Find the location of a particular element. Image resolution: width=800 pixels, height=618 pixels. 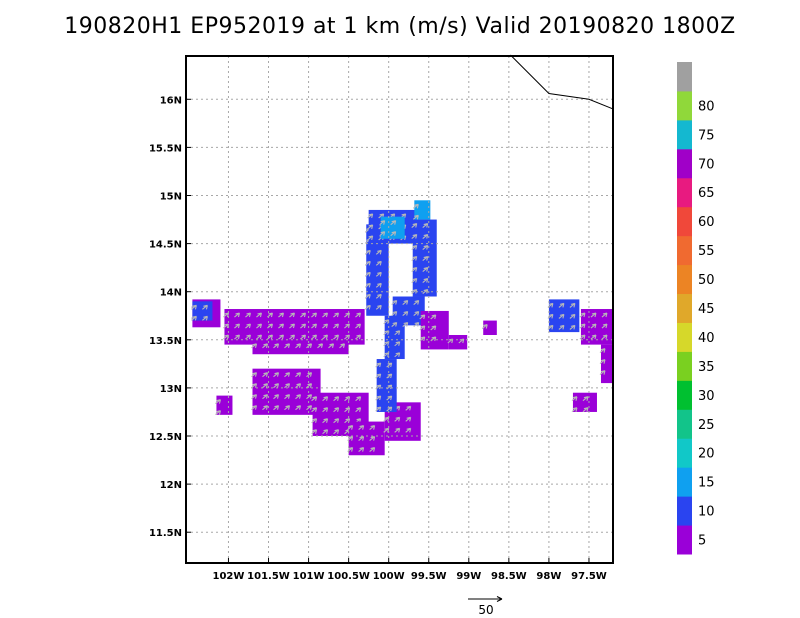

x-tick-label: 97.5W is located at coordinates (589, 576).